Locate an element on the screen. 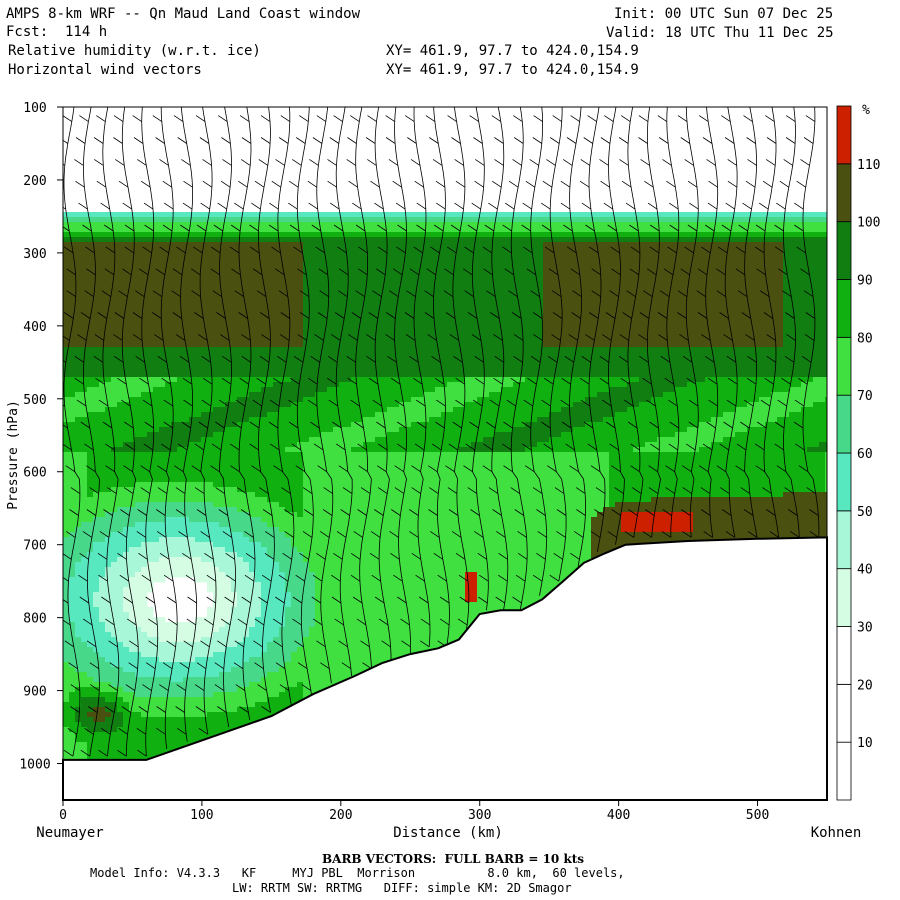 This screenshot has height=900, width=900. colorbar: 10 20 30 40 50 60 70 80 90 100 110 is located at coordinates (858, 453).